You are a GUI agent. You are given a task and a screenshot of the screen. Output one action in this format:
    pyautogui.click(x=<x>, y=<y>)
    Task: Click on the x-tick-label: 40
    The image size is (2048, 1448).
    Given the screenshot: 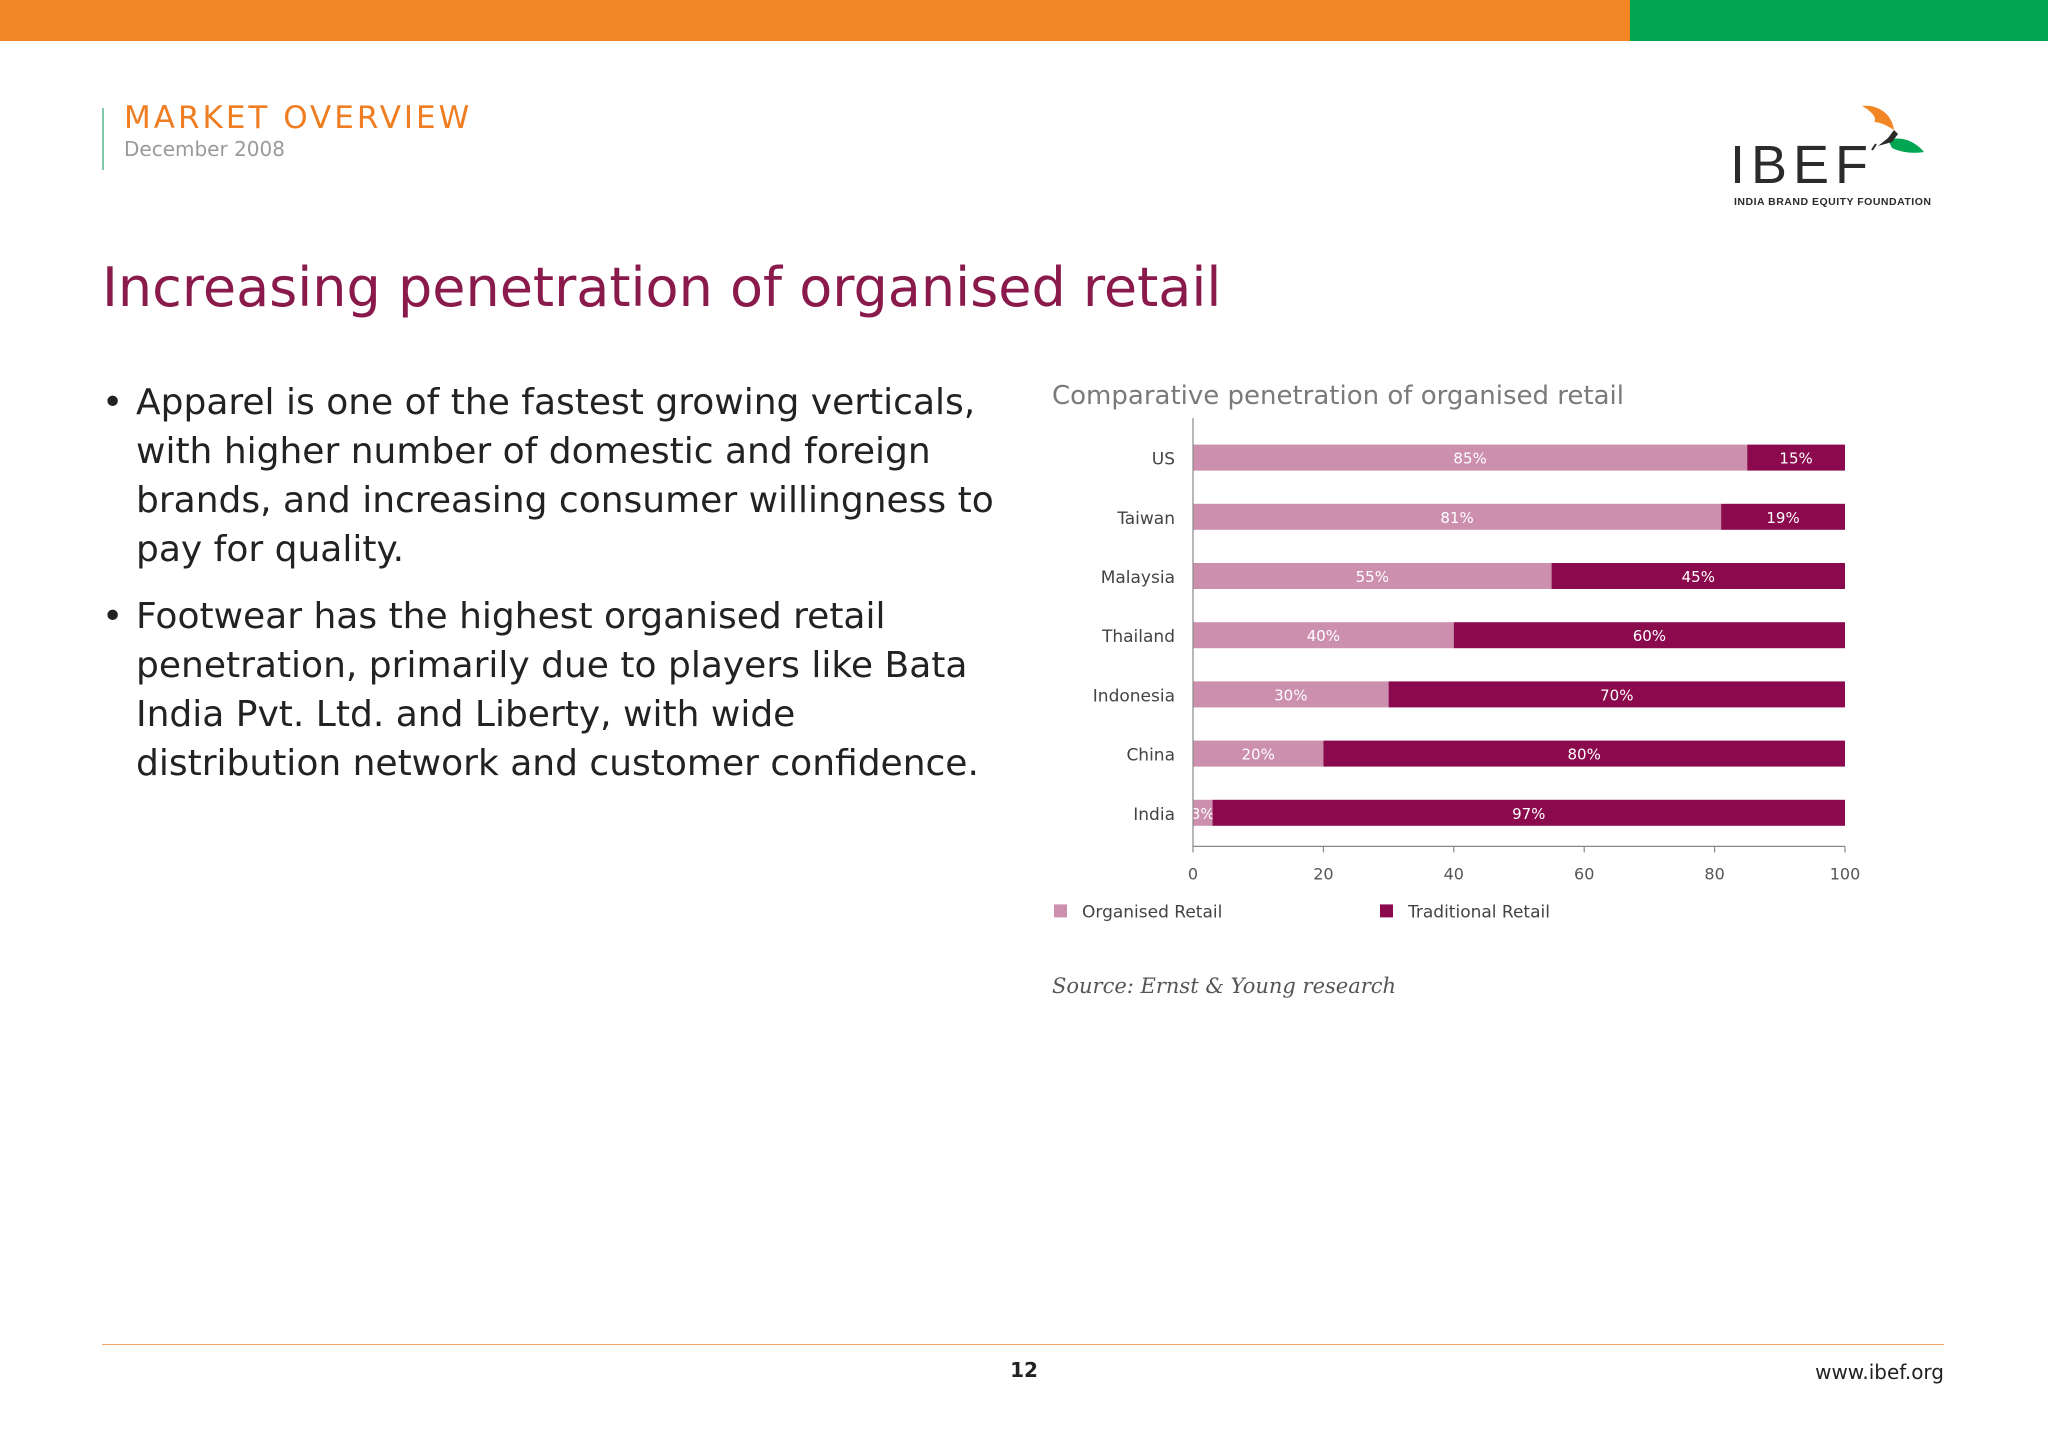 What is the action you would take?
    pyautogui.click(x=1454, y=873)
    